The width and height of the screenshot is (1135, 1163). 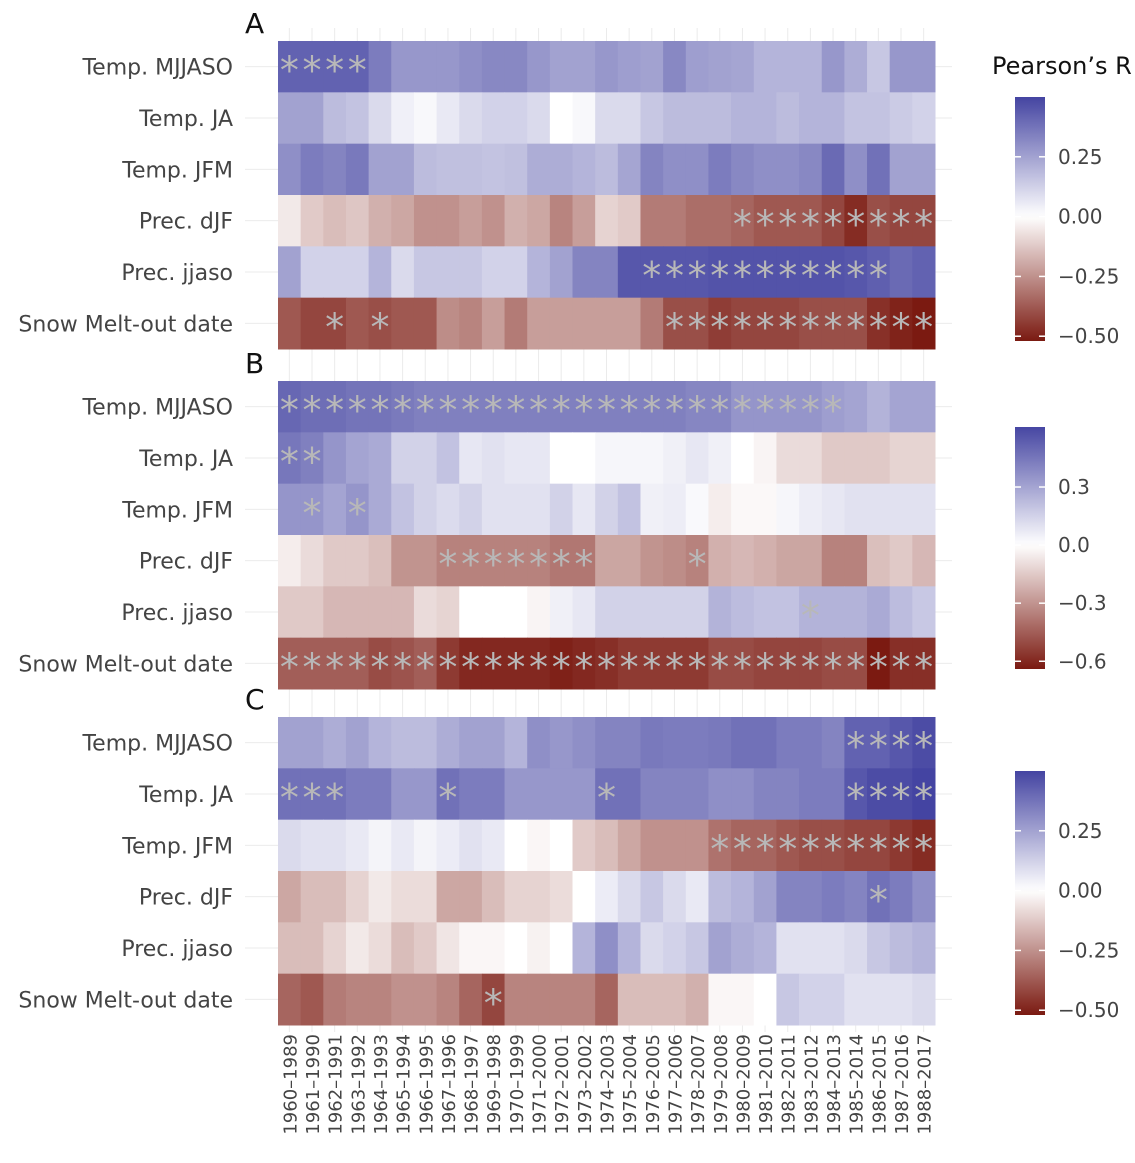 I want to click on x-tick-label: 1971–2000, so click(x=540, y=1084).